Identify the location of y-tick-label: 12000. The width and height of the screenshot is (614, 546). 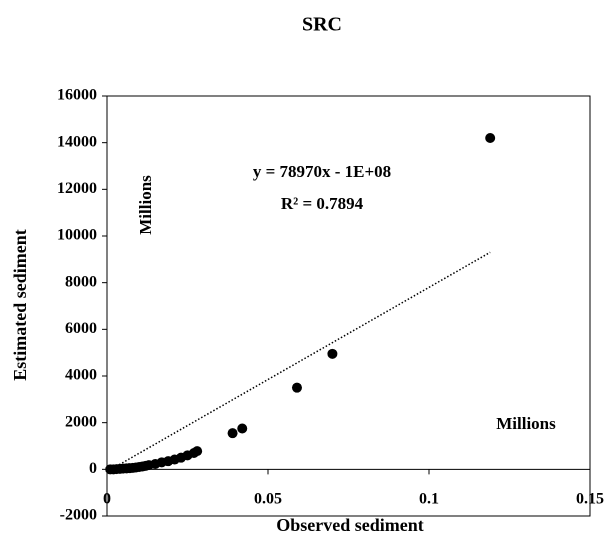
(77, 188).